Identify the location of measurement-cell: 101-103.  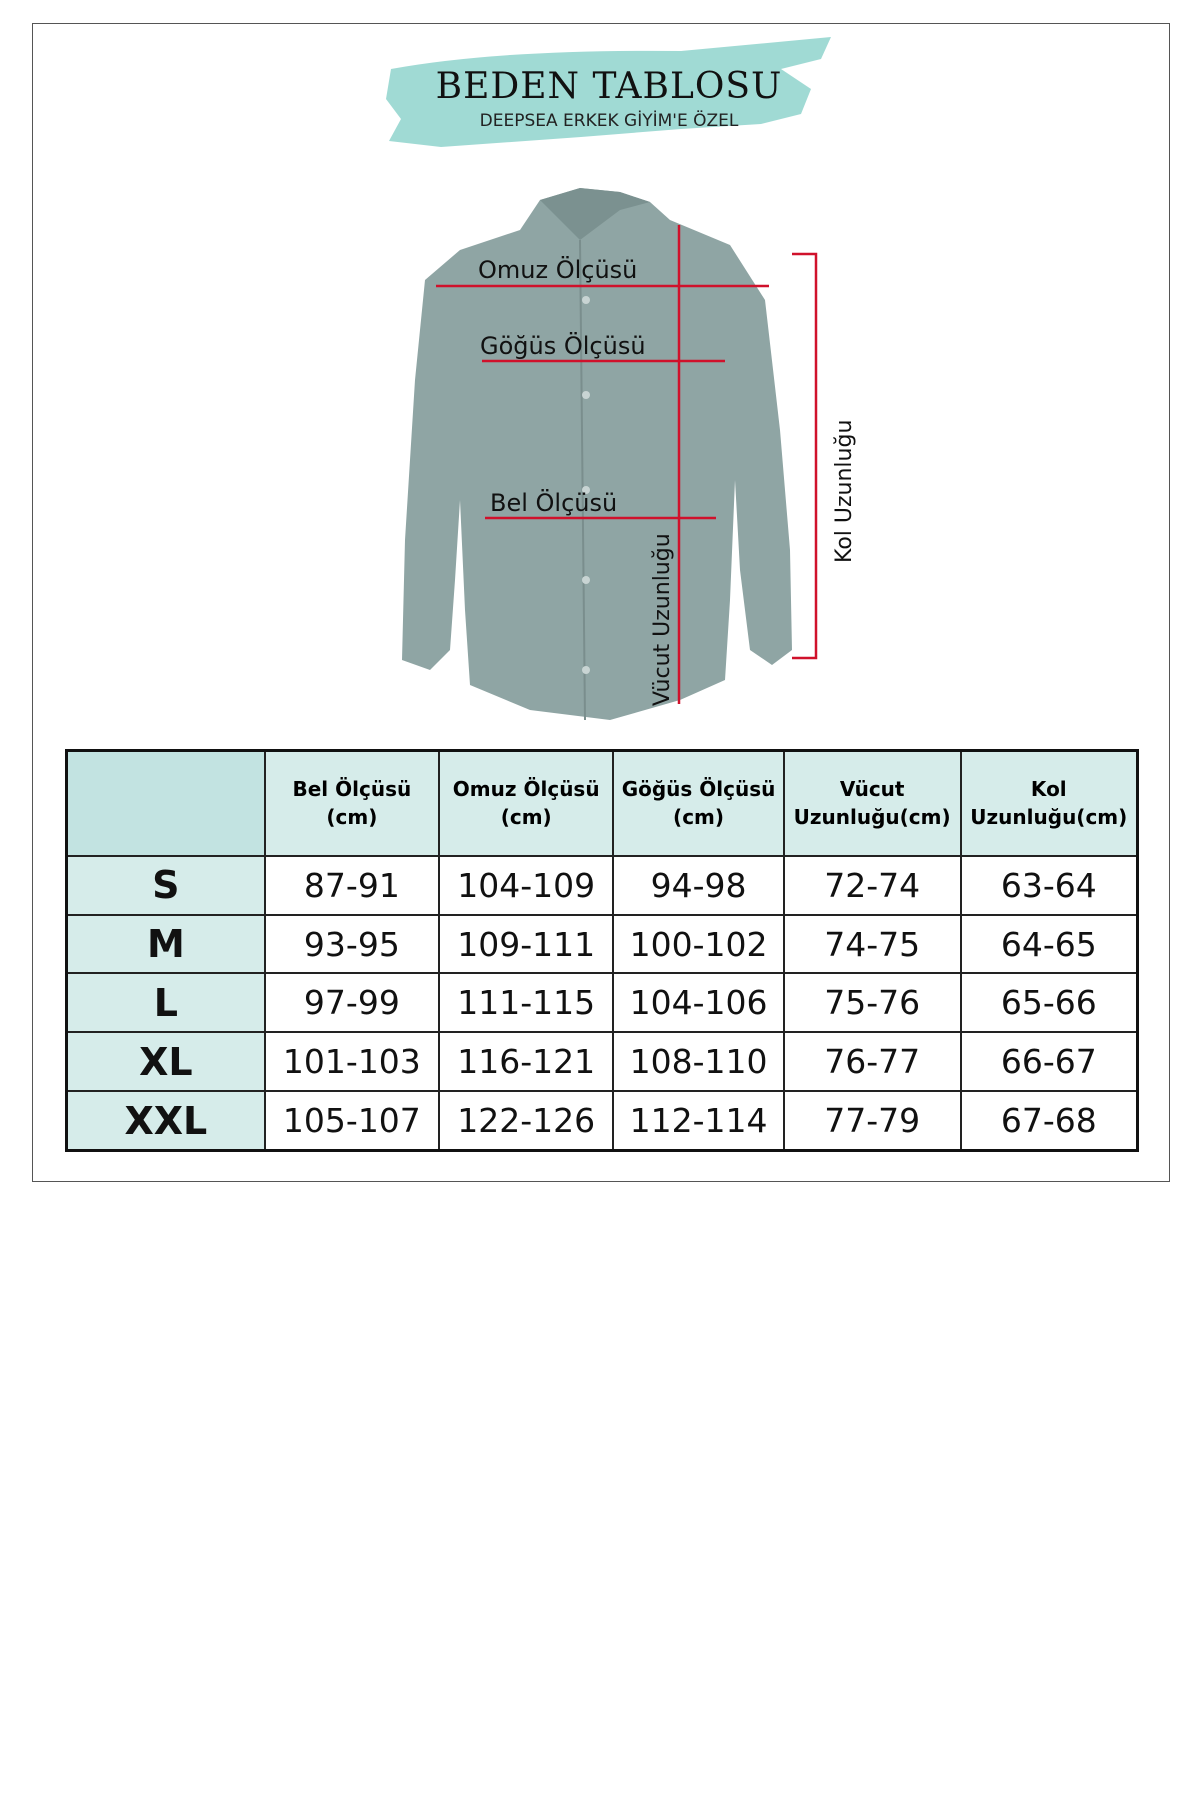
(352, 1062).